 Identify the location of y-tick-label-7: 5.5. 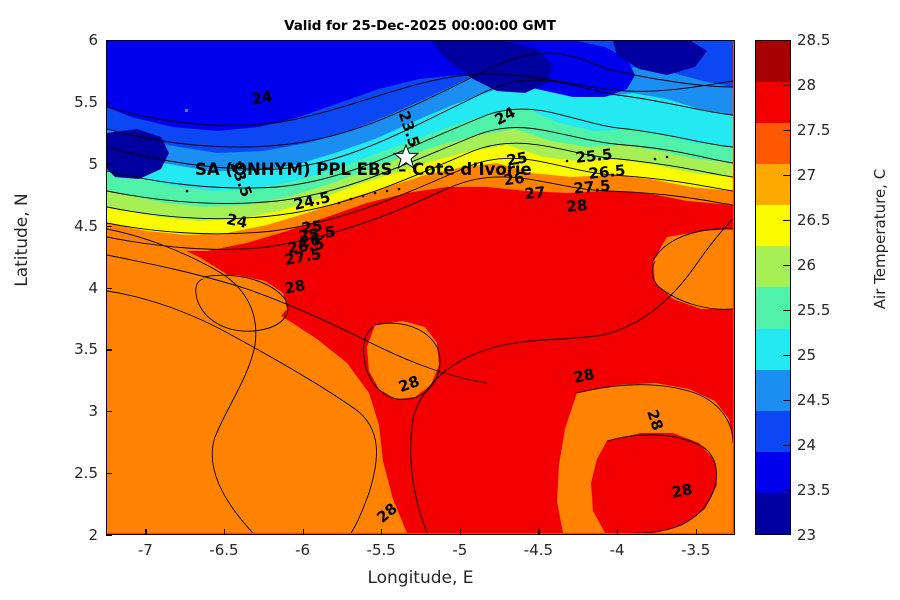
(86, 101).